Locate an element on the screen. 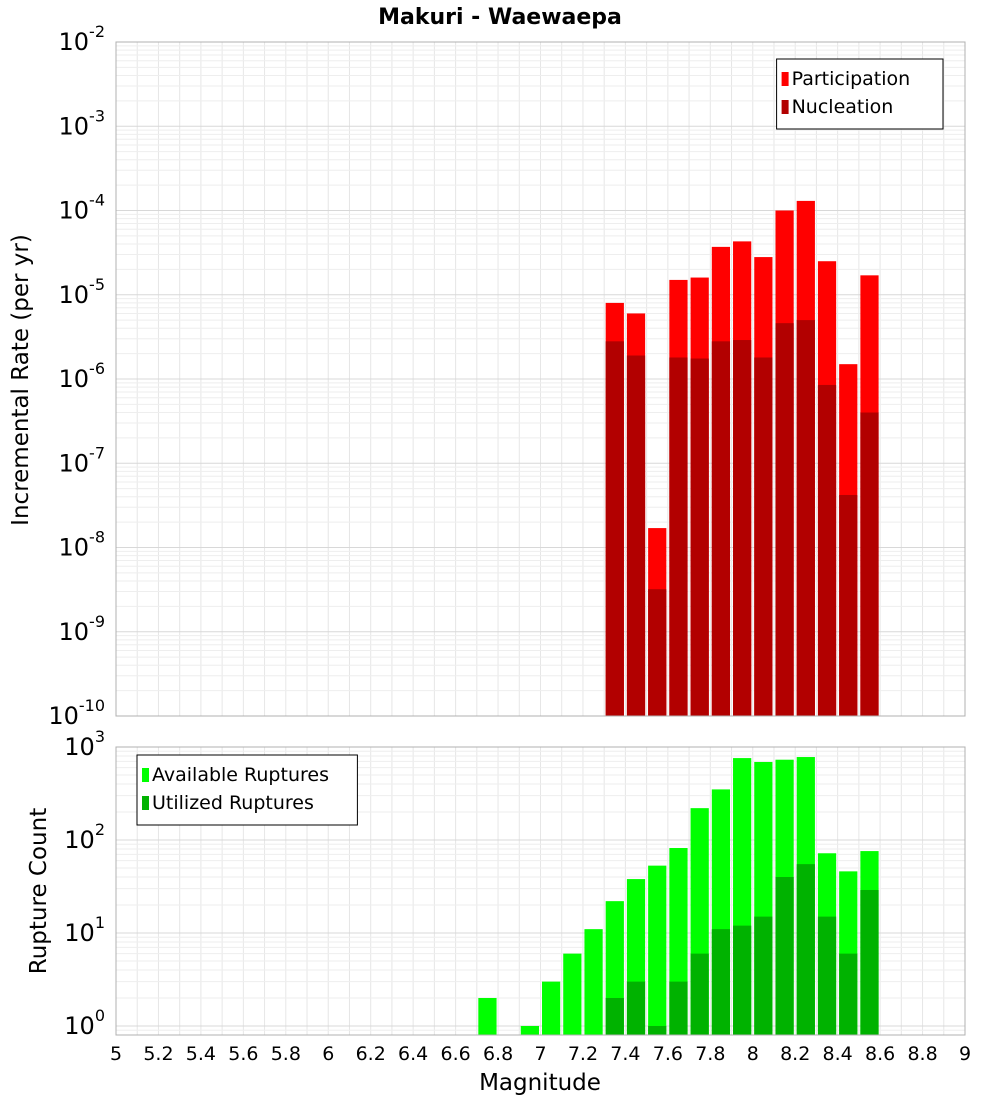  y-tick-label: 10⁻⁵ is located at coordinates (82, 292).